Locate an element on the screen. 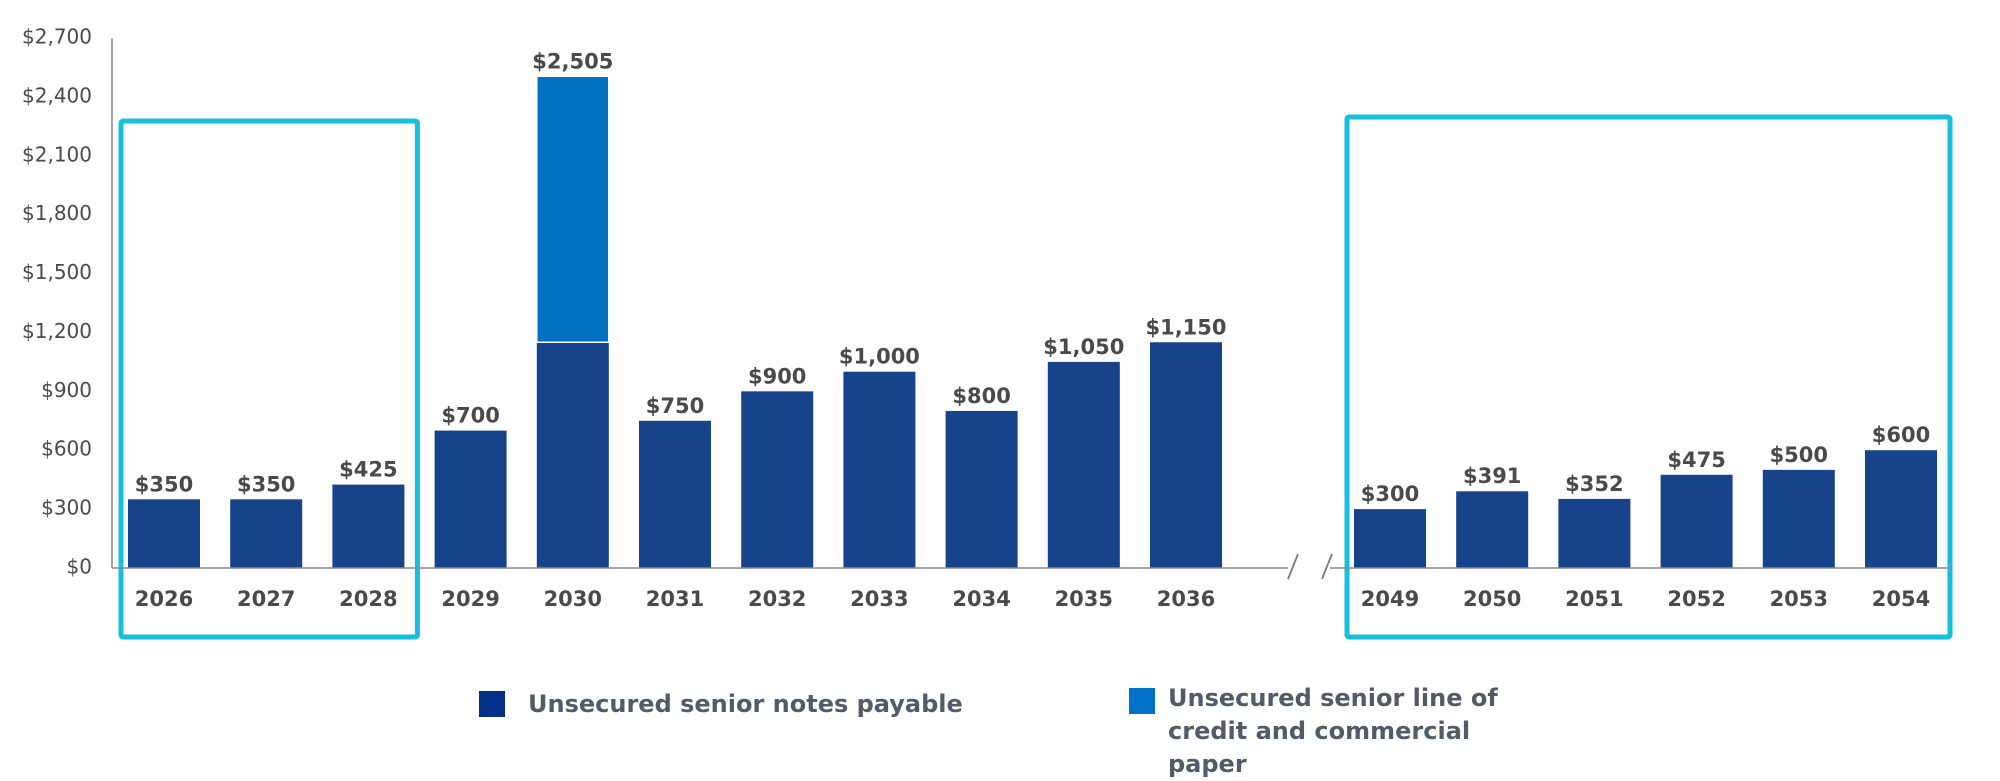 The width and height of the screenshot is (2000, 781). bar-unsecured-senior-notes-payable-2032 is located at coordinates (777, 479).